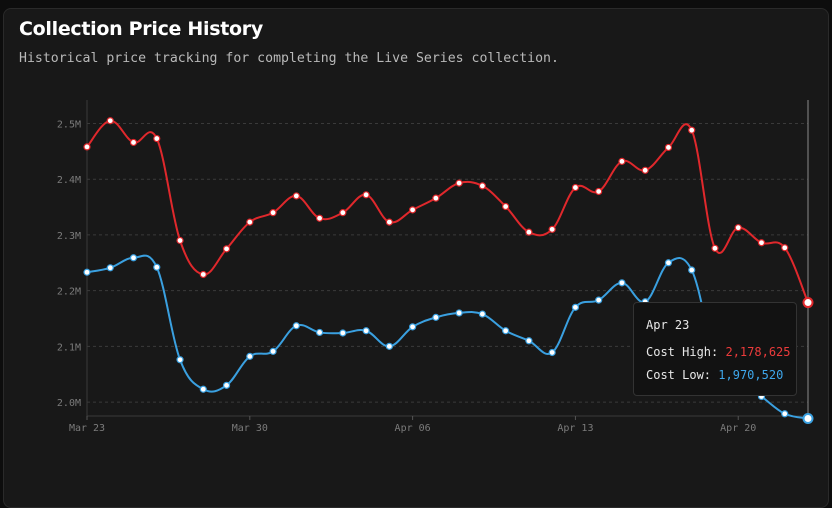 The width and height of the screenshot is (832, 508). Describe the element at coordinates (682, 352) in the screenshot. I see `tooltip-high-label: Cost High:` at that location.